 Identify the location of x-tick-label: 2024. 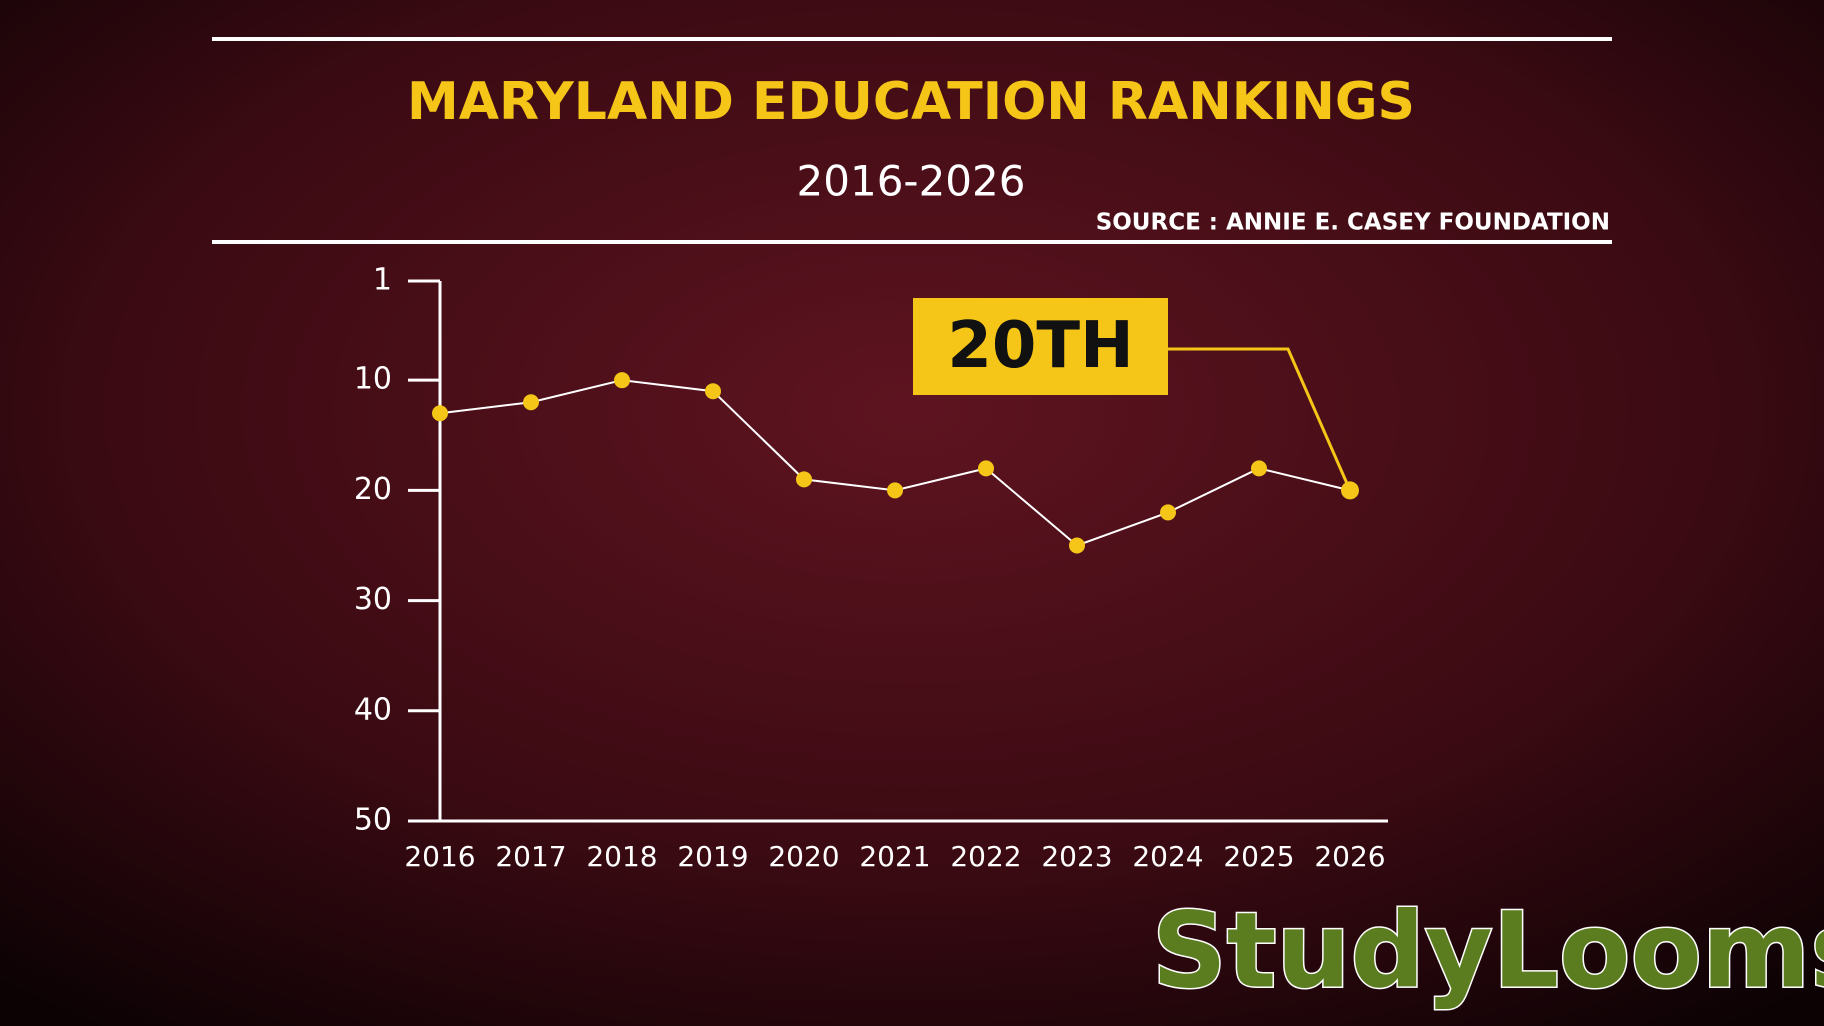
(1167, 856).